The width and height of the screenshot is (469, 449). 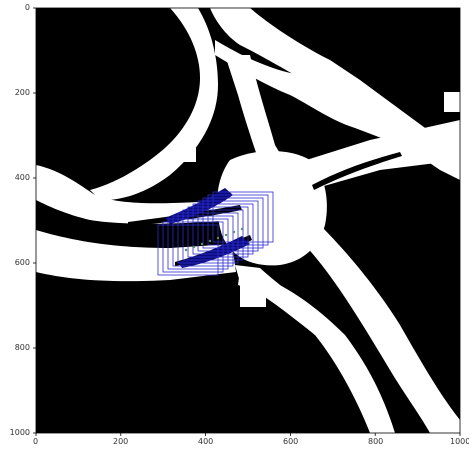 What do you see at coordinates (459, 441) in the screenshot?
I see `x-tick-label: 1000` at bounding box center [459, 441].